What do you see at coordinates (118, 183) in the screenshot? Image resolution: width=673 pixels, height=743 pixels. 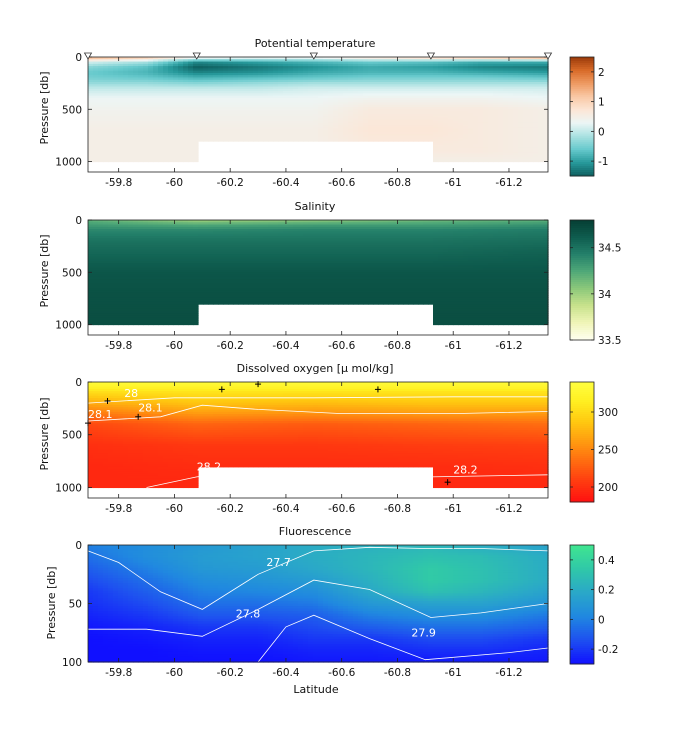 I see `x-tick-label: -59.8` at bounding box center [118, 183].